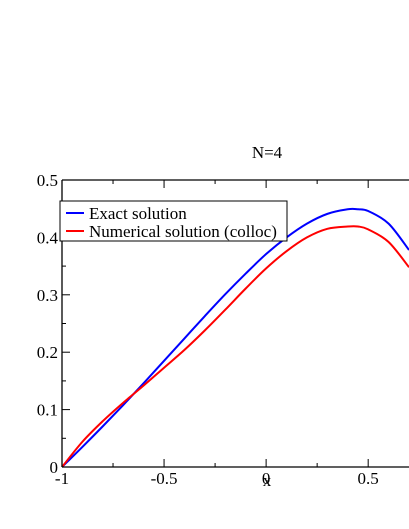 Image resolution: width=409 pixels, height=529 pixels. I want to click on x-tick-label: 0.5, so click(368, 478).